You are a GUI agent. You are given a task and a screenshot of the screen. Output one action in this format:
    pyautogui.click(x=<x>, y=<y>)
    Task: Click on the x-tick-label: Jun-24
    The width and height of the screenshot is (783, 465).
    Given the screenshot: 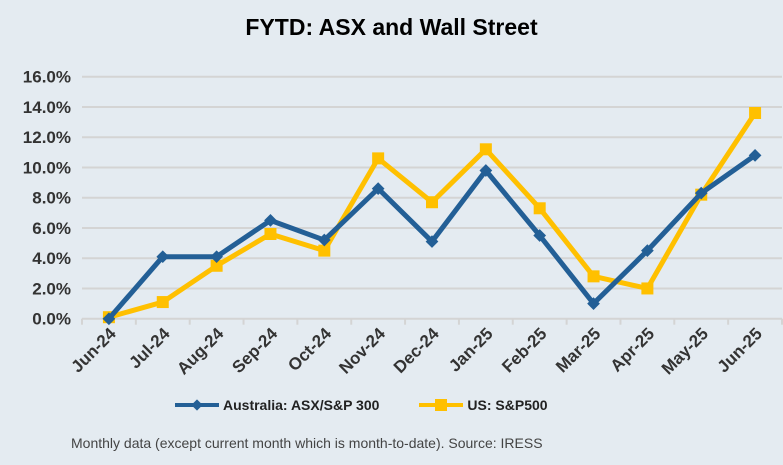 What is the action you would take?
    pyautogui.click(x=94, y=350)
    